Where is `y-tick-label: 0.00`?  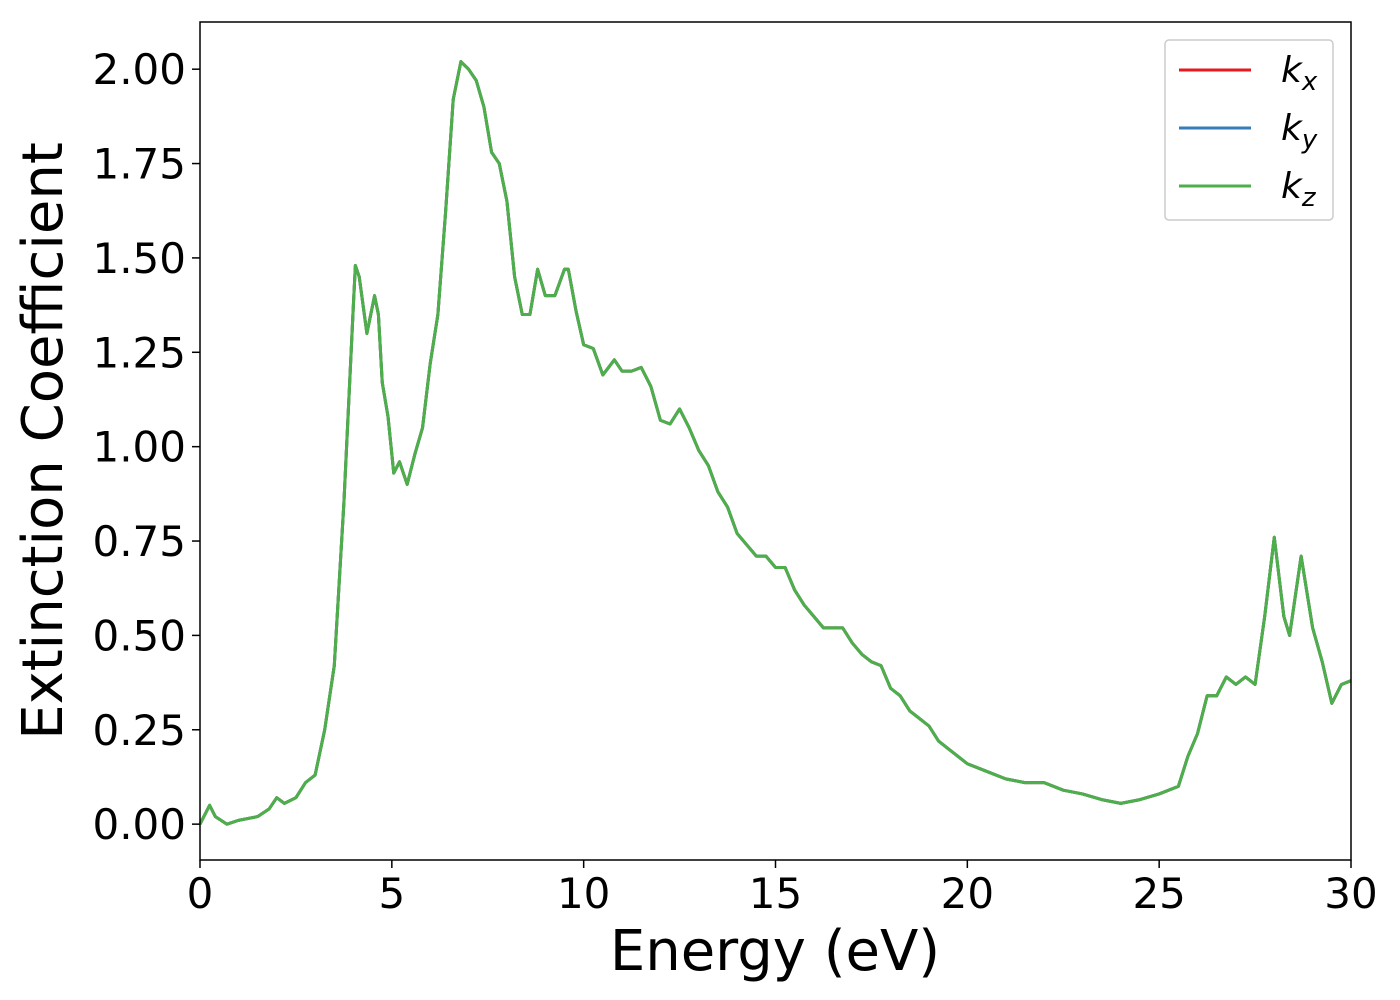 y-tick-label: 0.00 is located at coordinates (139, 824).